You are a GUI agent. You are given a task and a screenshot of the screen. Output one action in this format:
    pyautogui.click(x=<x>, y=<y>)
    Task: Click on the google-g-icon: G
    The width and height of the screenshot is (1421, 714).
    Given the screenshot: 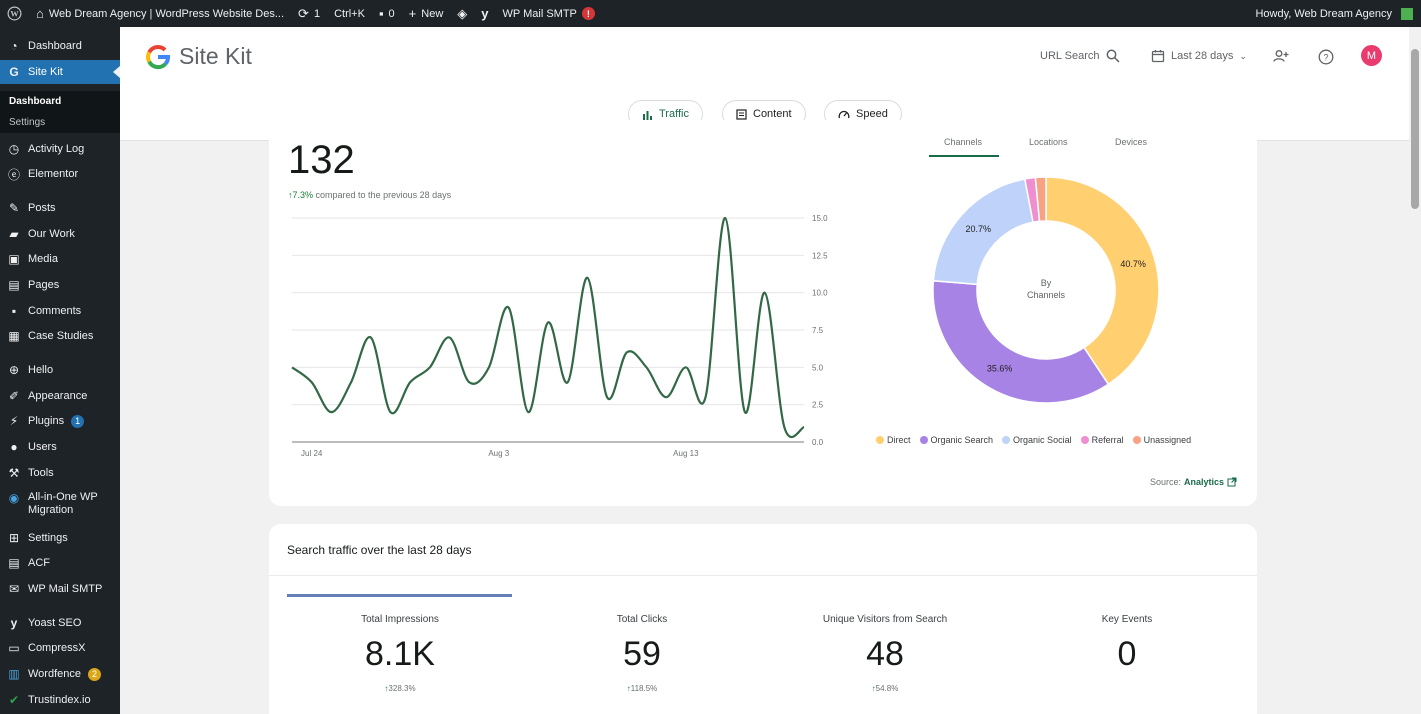 What is the action you would take?
    pyautogui.click(x=14, y=72)
    